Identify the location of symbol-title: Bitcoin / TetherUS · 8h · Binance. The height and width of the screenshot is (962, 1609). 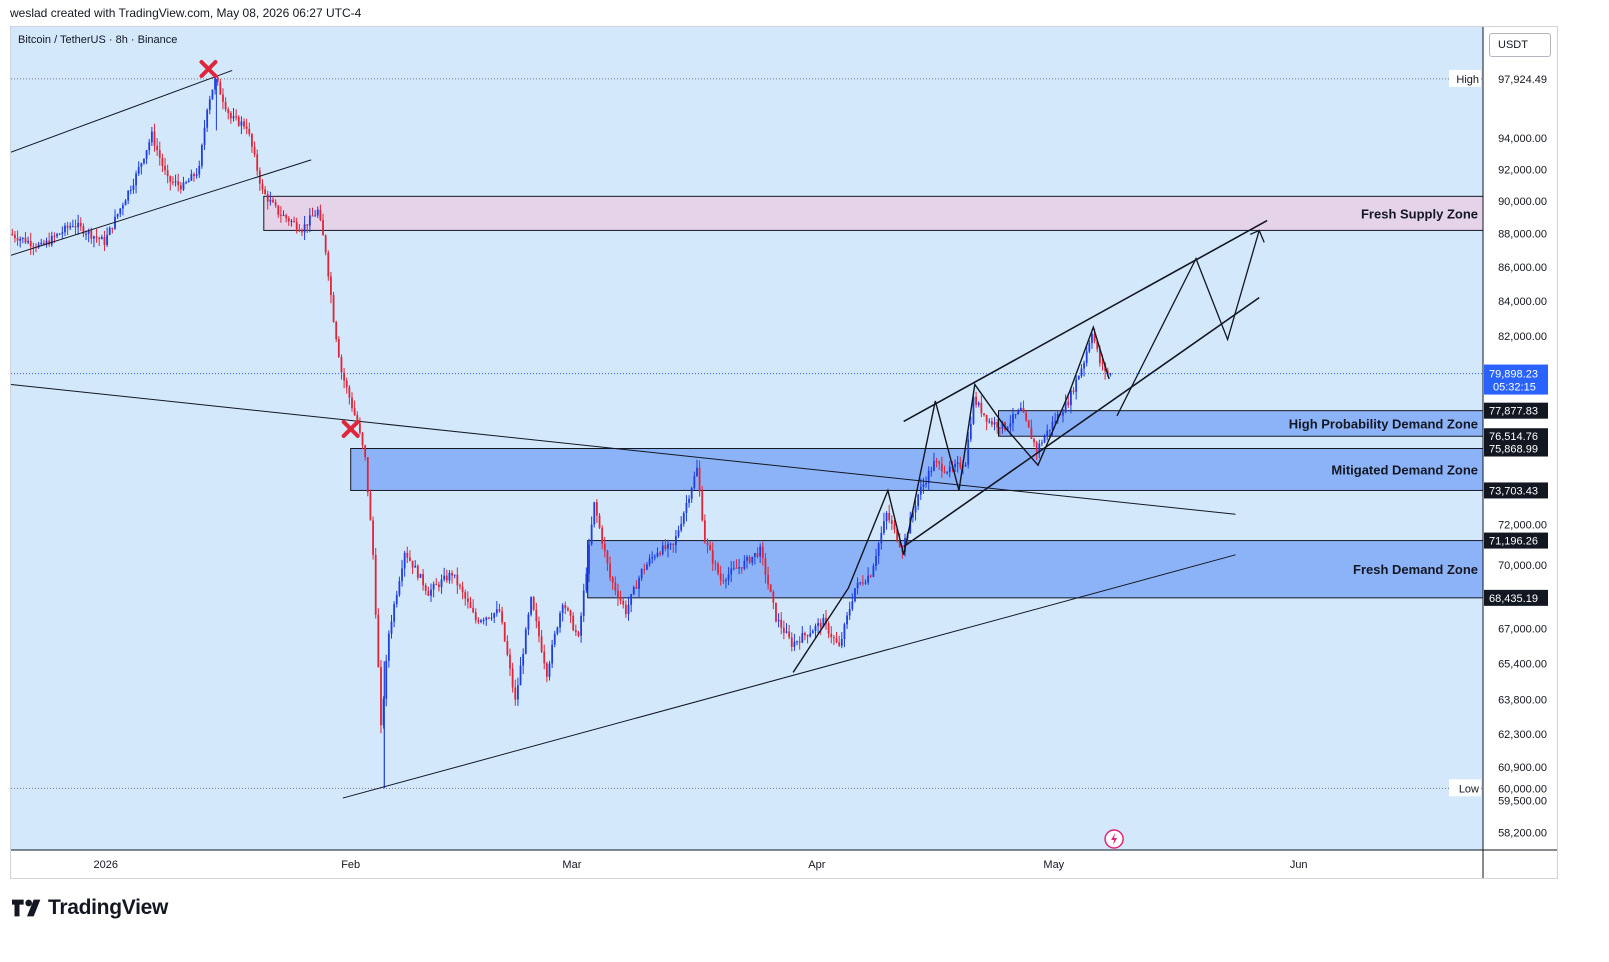
(98, 40).